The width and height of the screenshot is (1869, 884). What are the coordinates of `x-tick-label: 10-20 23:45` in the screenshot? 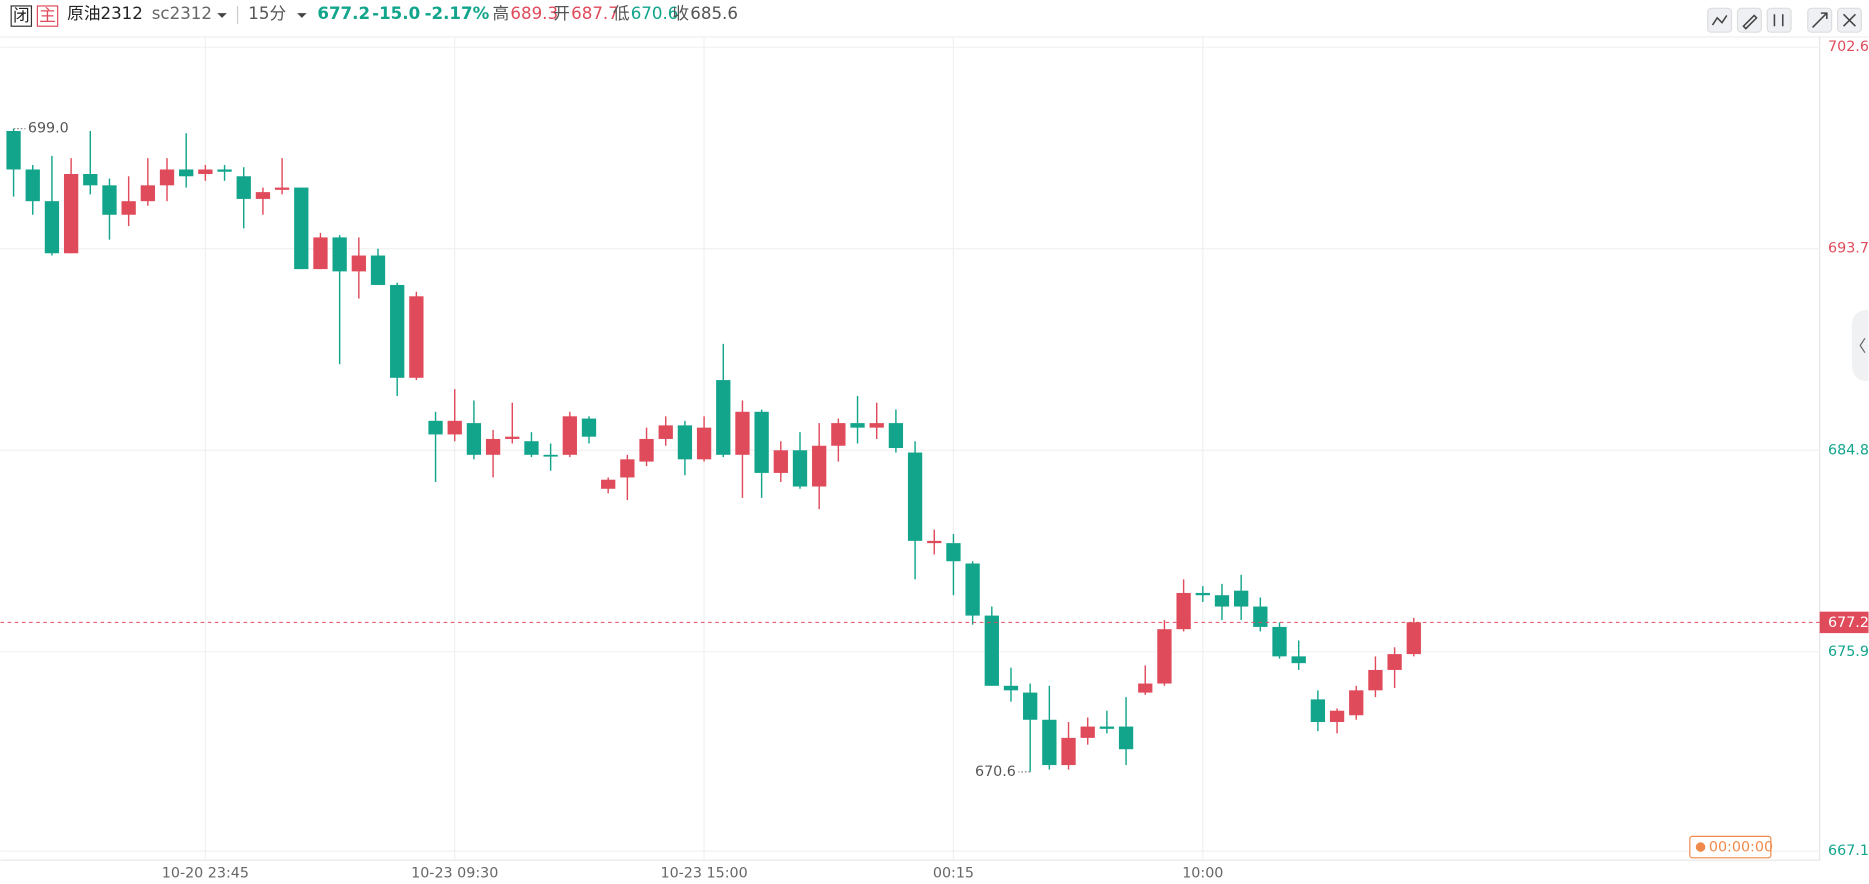 It's located at (205, 873).